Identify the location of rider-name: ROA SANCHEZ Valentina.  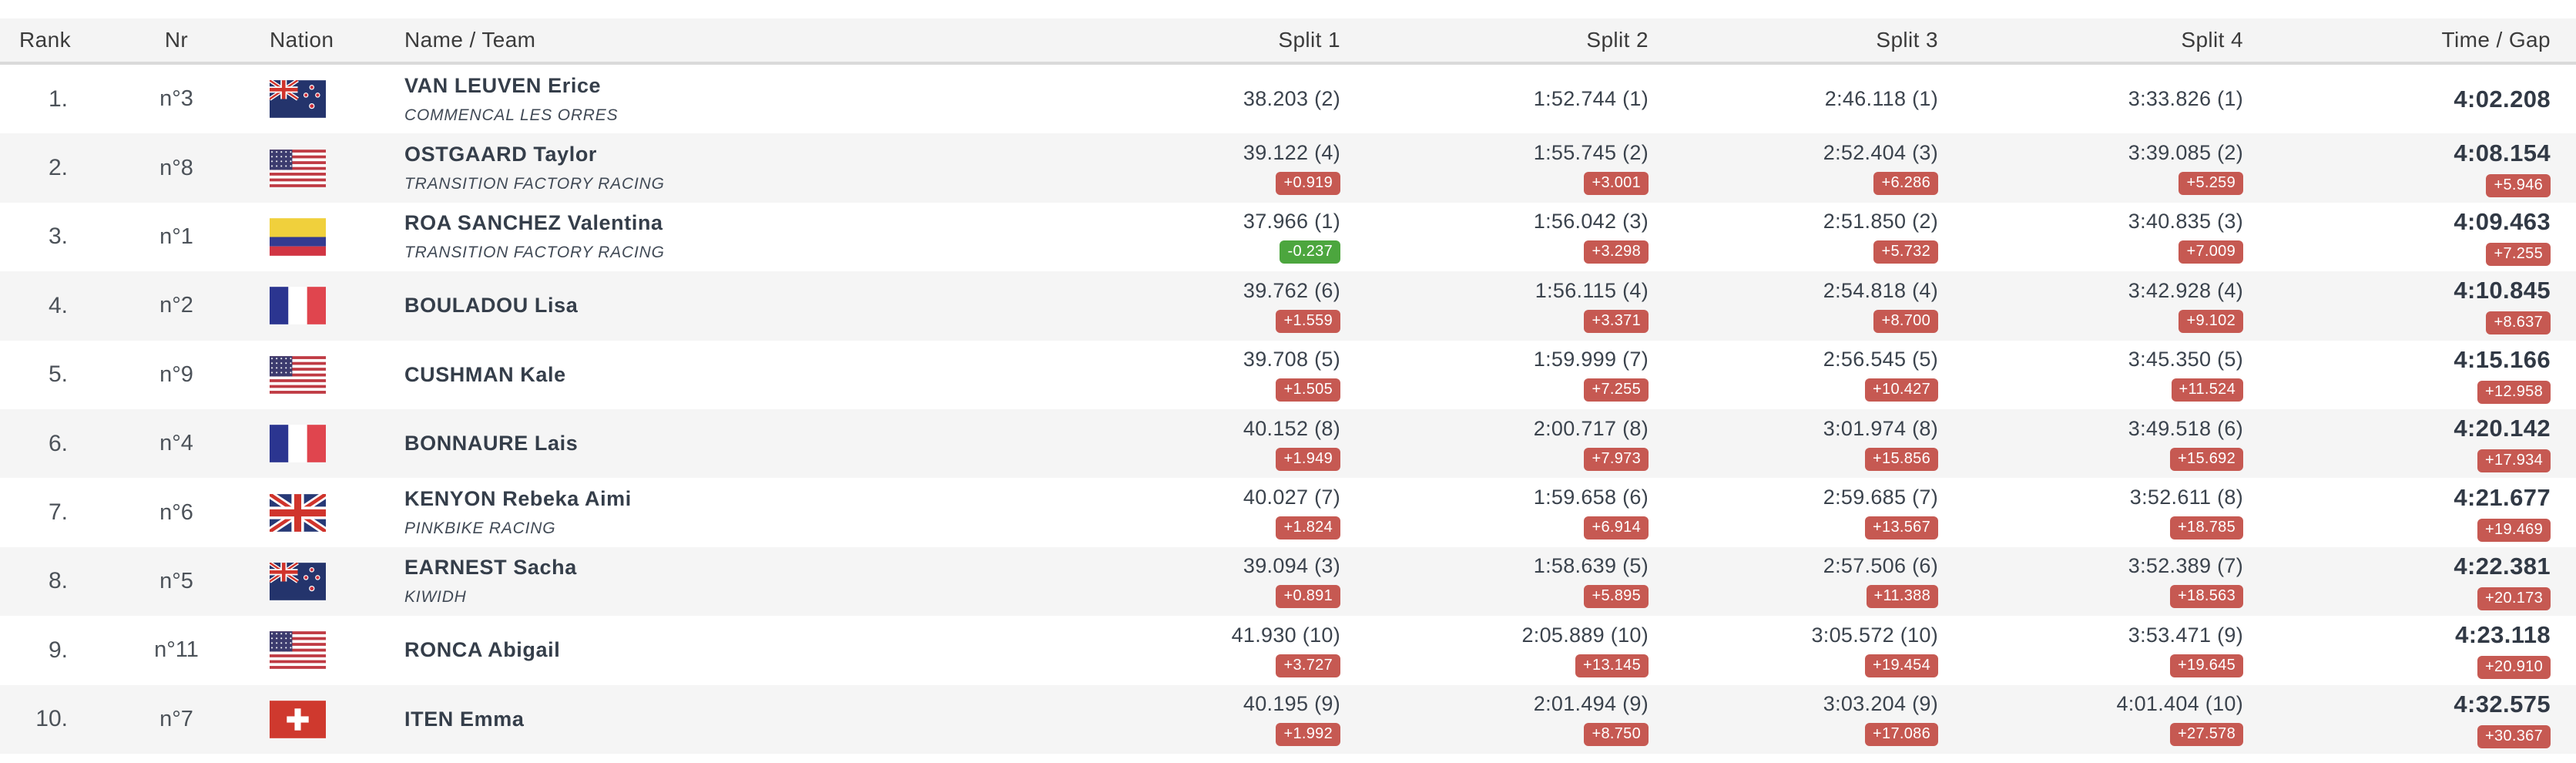
(533, 223).